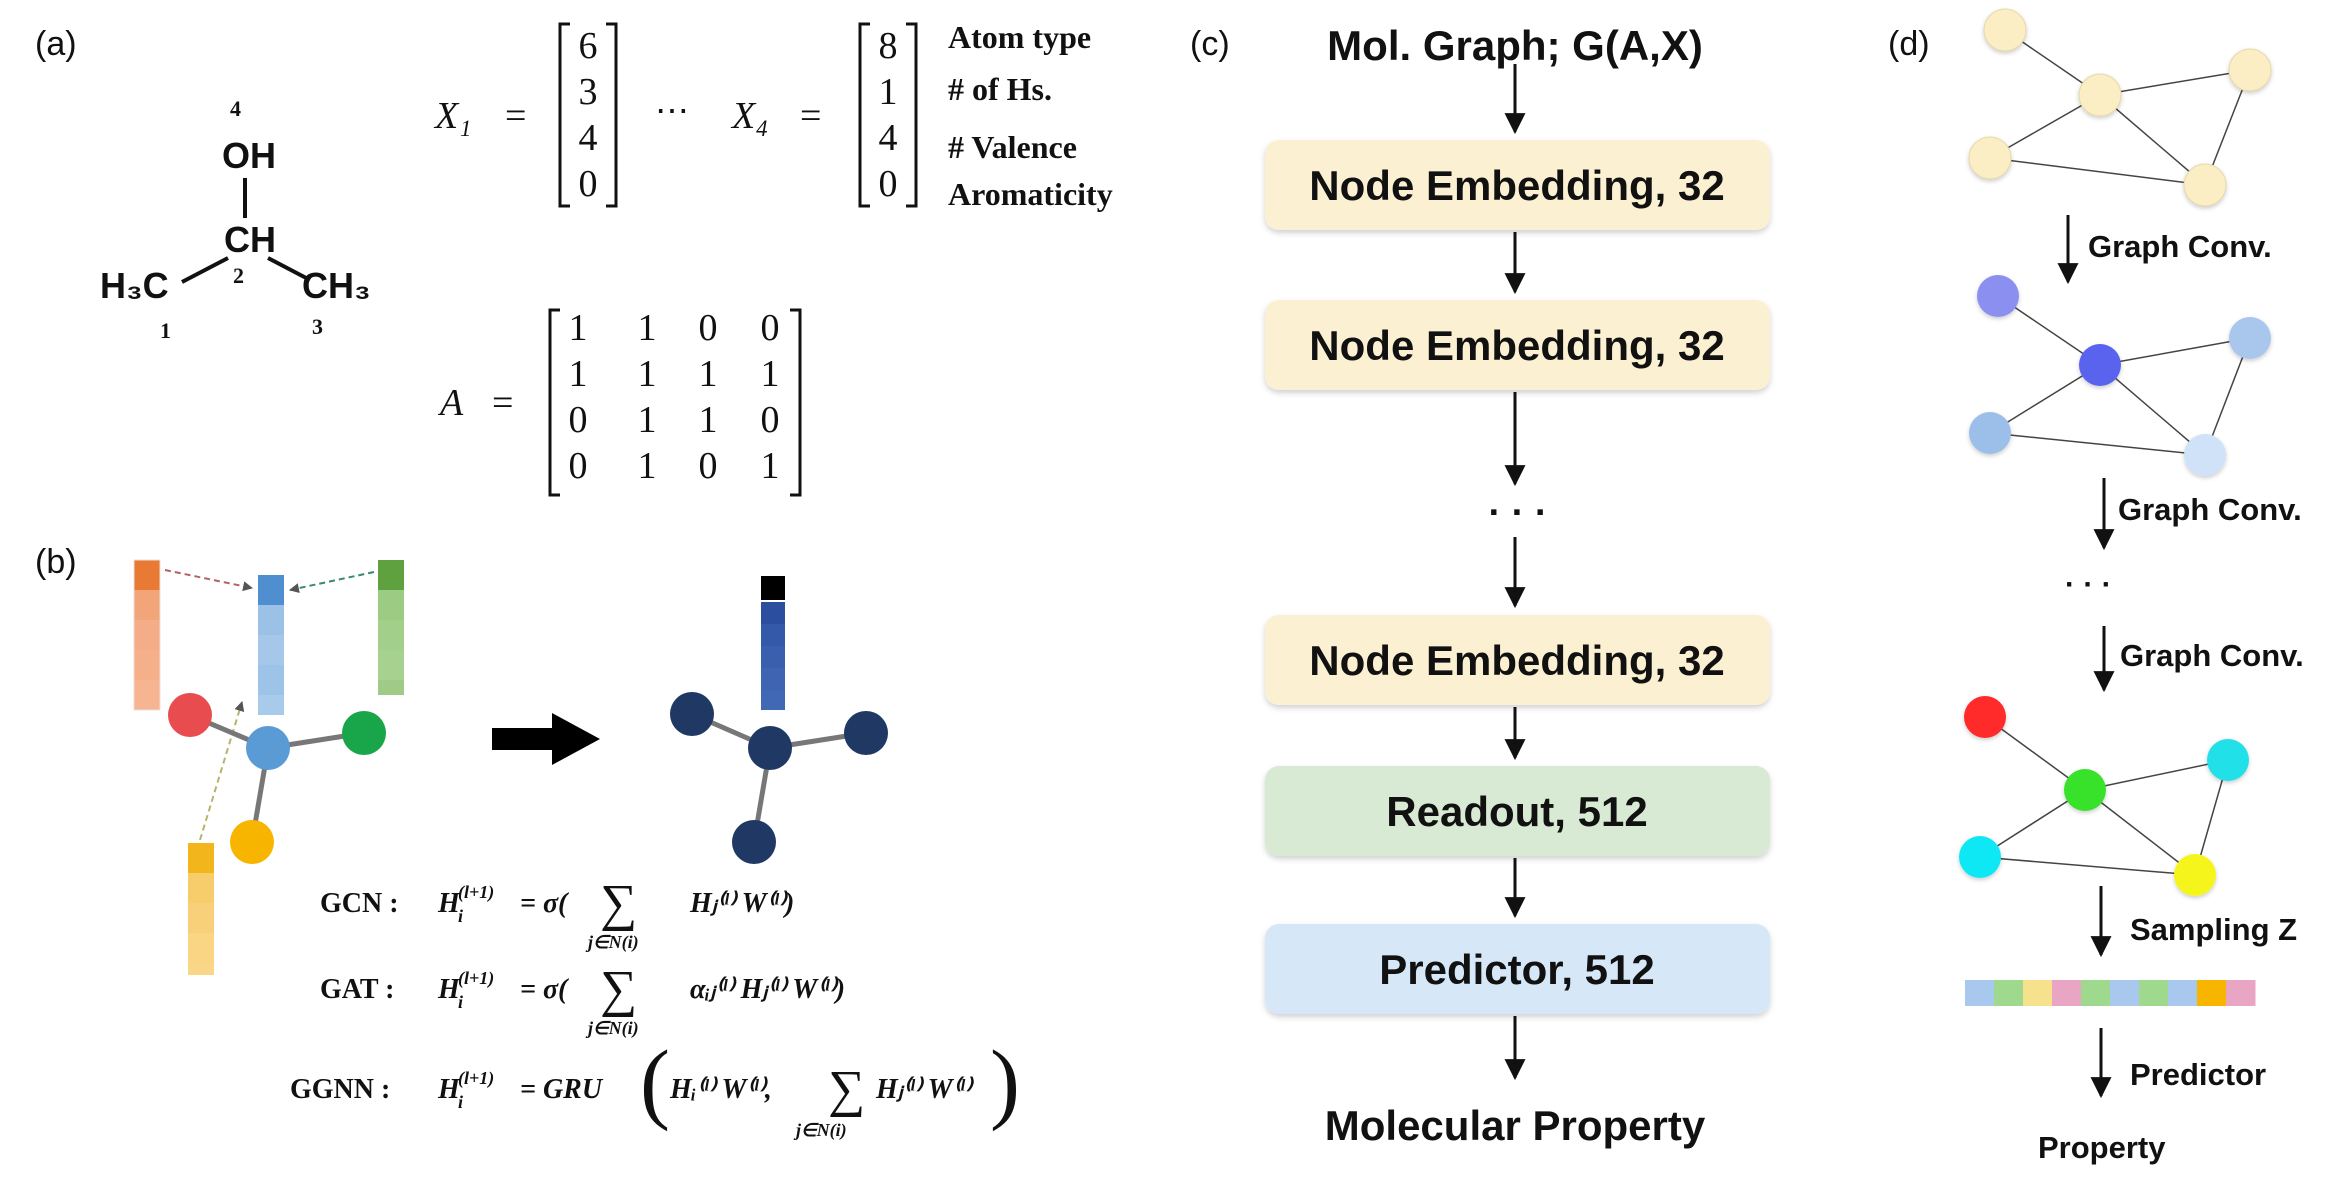 The height and width of the screenshot is (1178, 2344). What do you see at coordinates (249, 155) in the screenshot?
I see `atom-oh: OH` at bounding box center [249, 155].